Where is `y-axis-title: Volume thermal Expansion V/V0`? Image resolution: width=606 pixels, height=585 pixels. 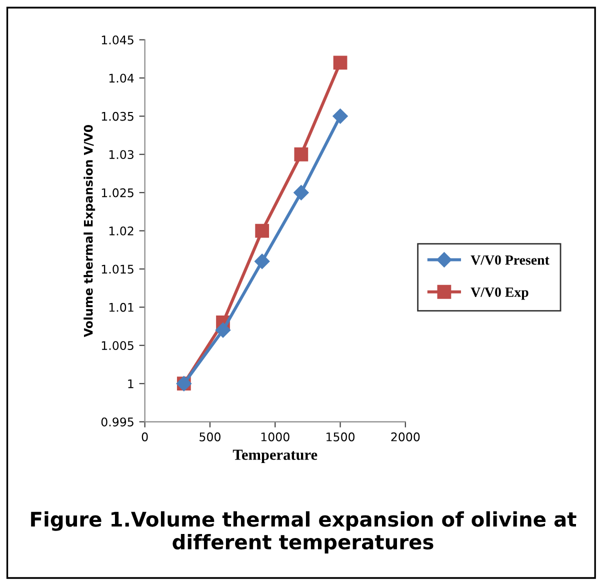 y-axis-title: Volume thermal Expansion V/V0 is located at coordinates (90, 231).